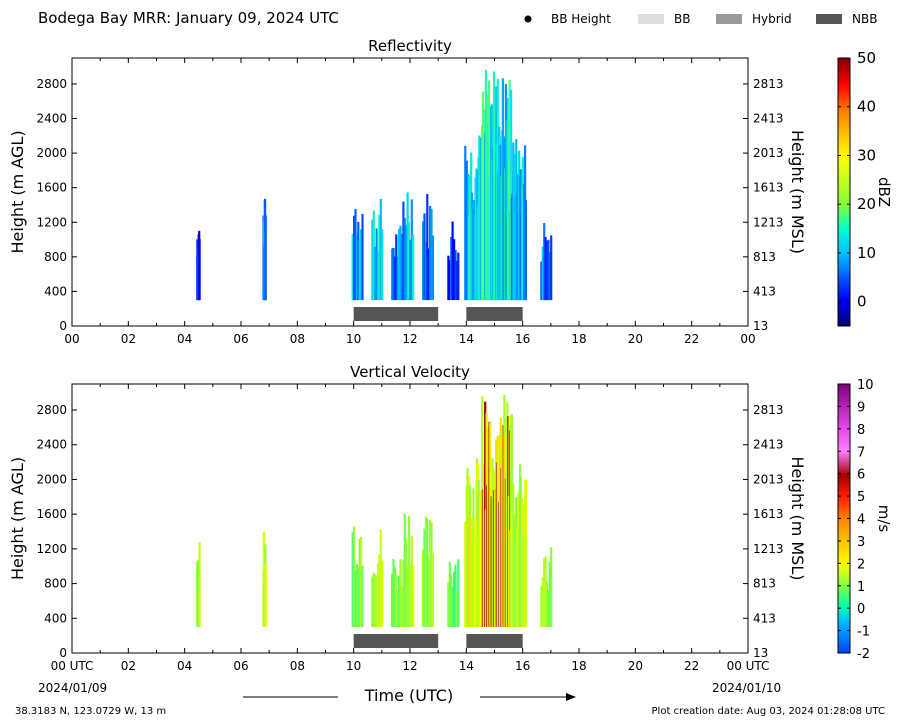 The image size is (900, 725). What do you see at coordinates (635, 339) in the screenshot?
I see `x-tick-label: 20` at bounding box center [635, 339].